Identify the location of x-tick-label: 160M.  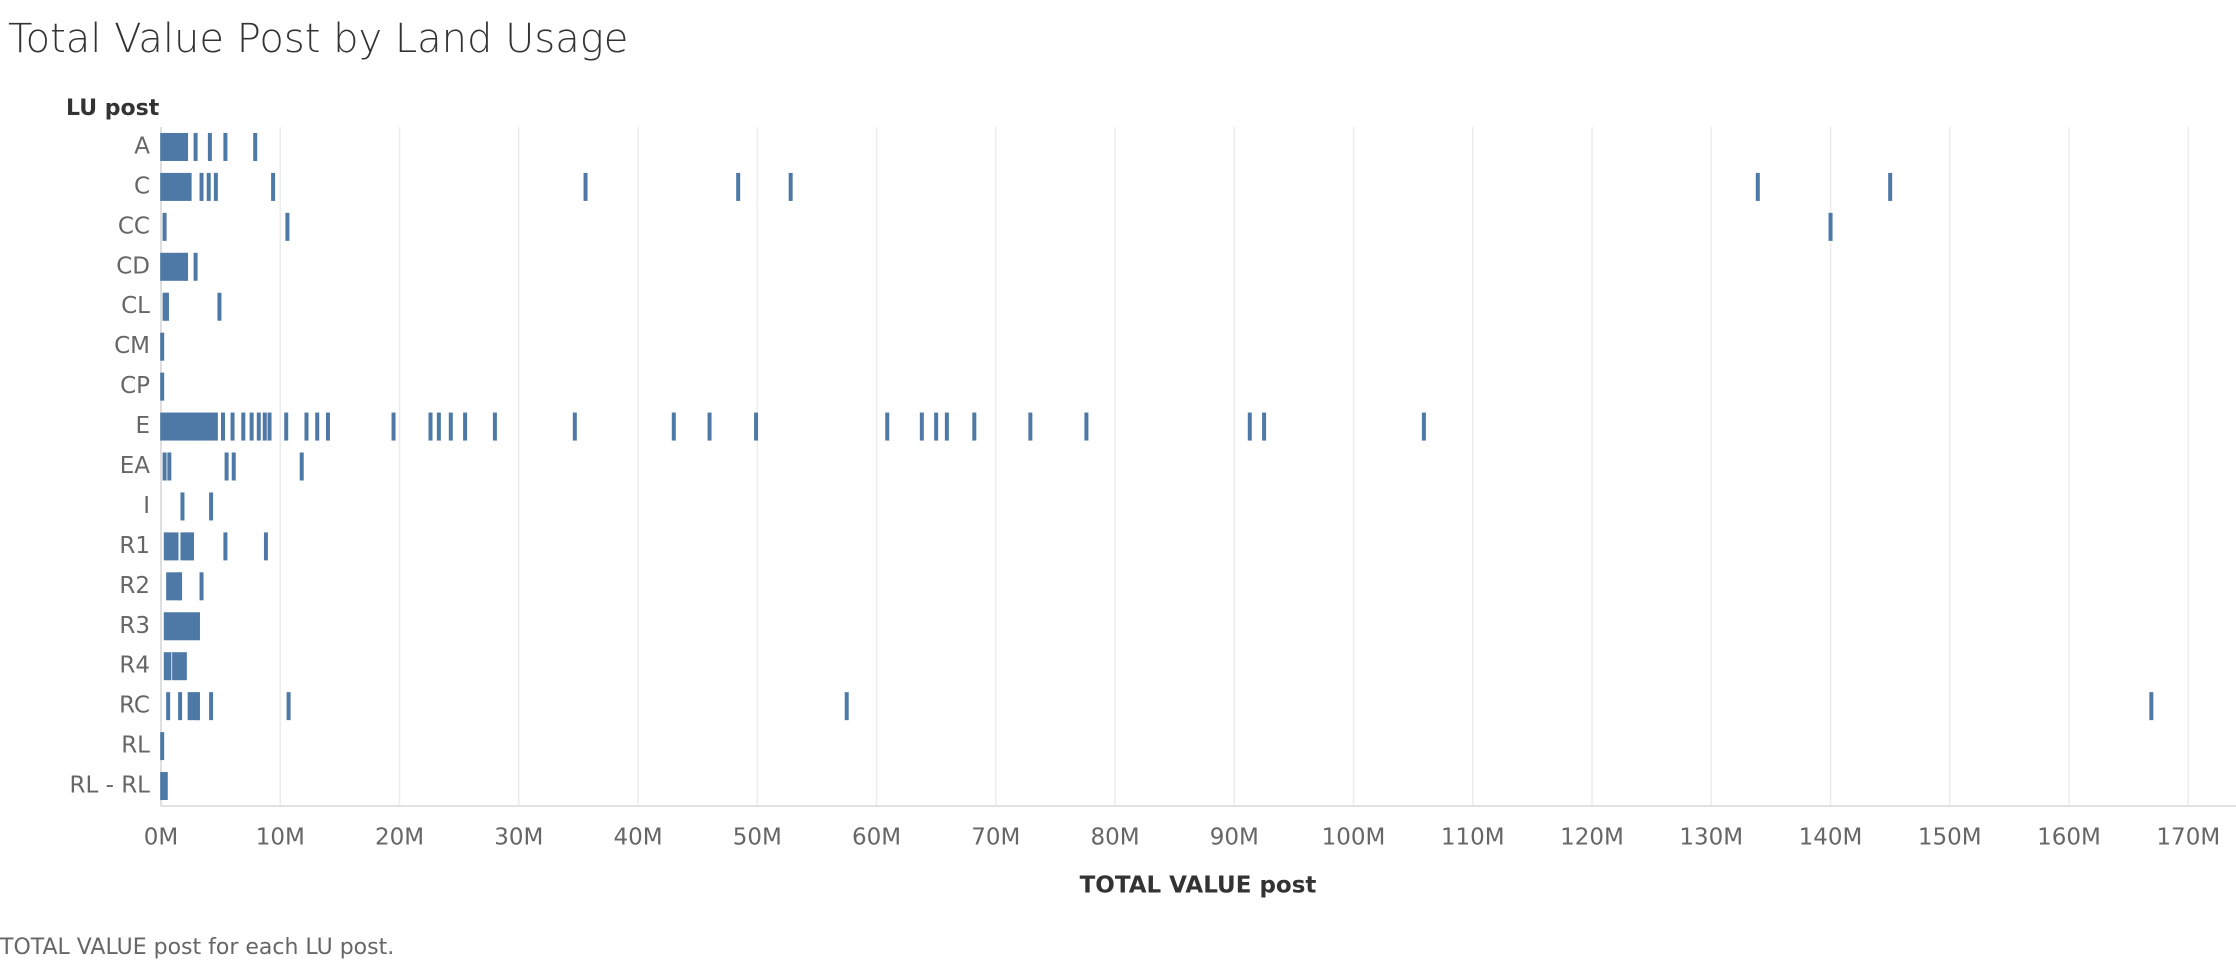
(2069, 838).